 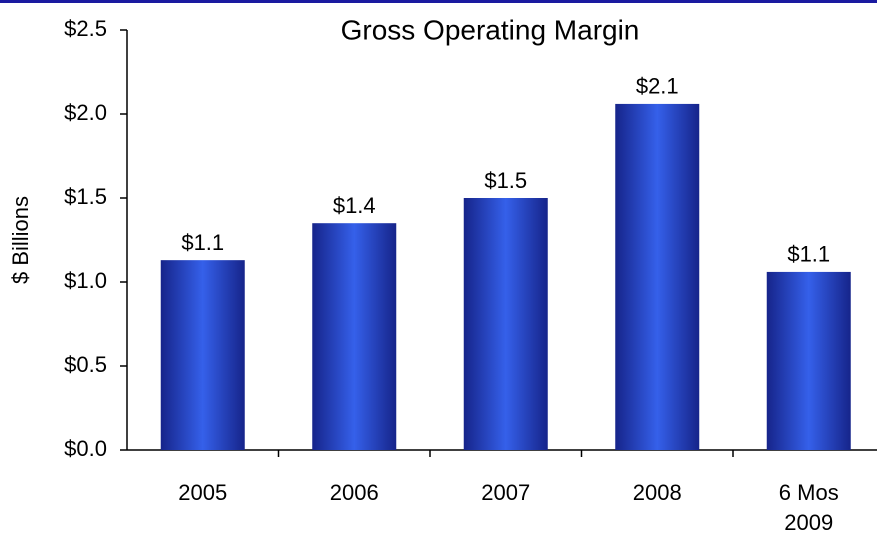 What do you see at coordinates (85, 196) in the screenshot?
I see `y-tick-label: $1.5` at bounding box center [85, 196].